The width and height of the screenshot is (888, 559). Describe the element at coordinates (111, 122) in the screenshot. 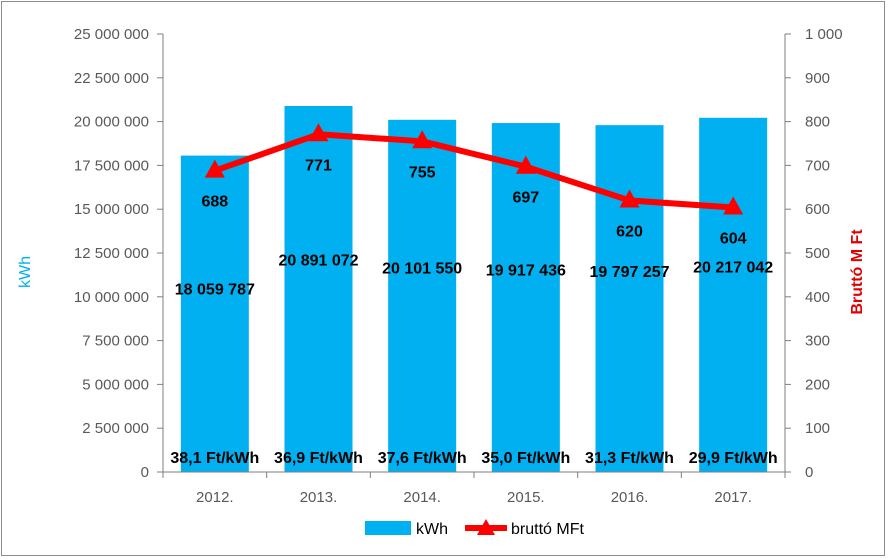

I see `left-tick-label: 20 000 000` at that location.